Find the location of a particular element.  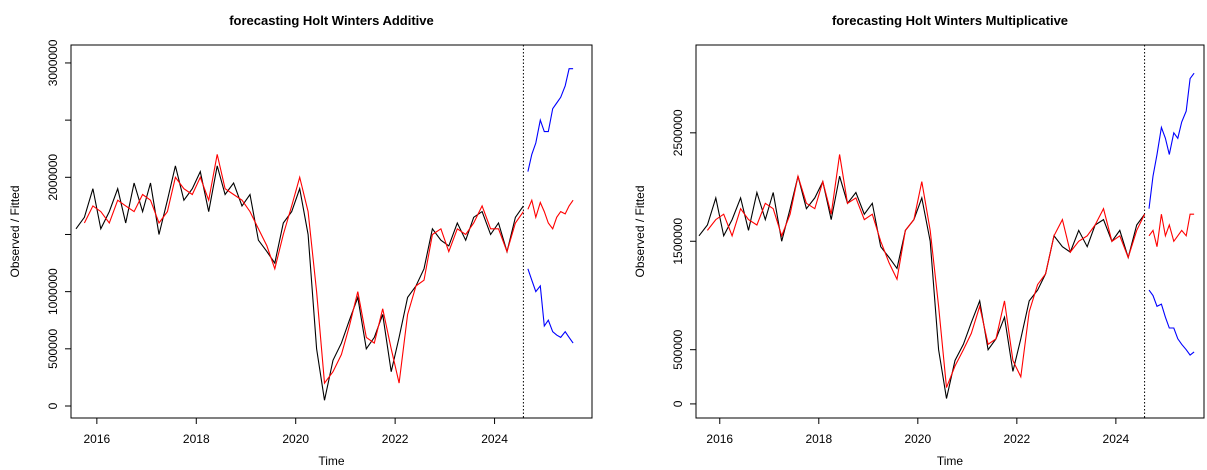

y-tick-label: 1500000 is located at coordinates (678, 241).